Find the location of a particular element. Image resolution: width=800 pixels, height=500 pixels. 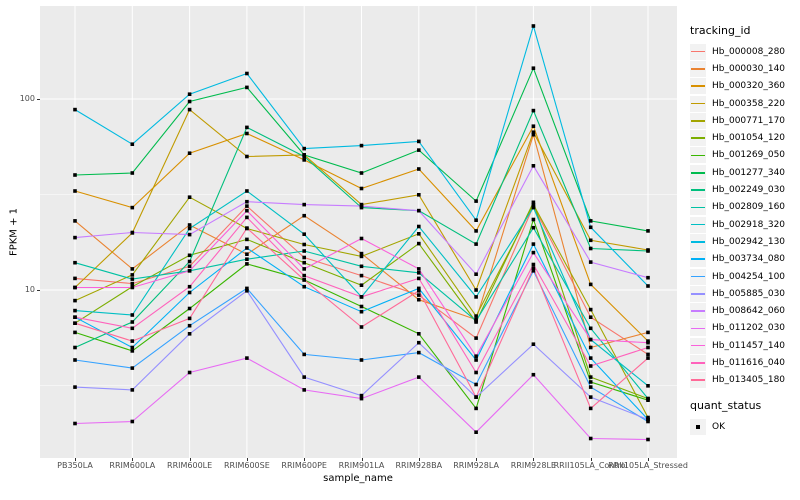

legend-label: Hb_004254_100 is located at coordinates (749, 276).